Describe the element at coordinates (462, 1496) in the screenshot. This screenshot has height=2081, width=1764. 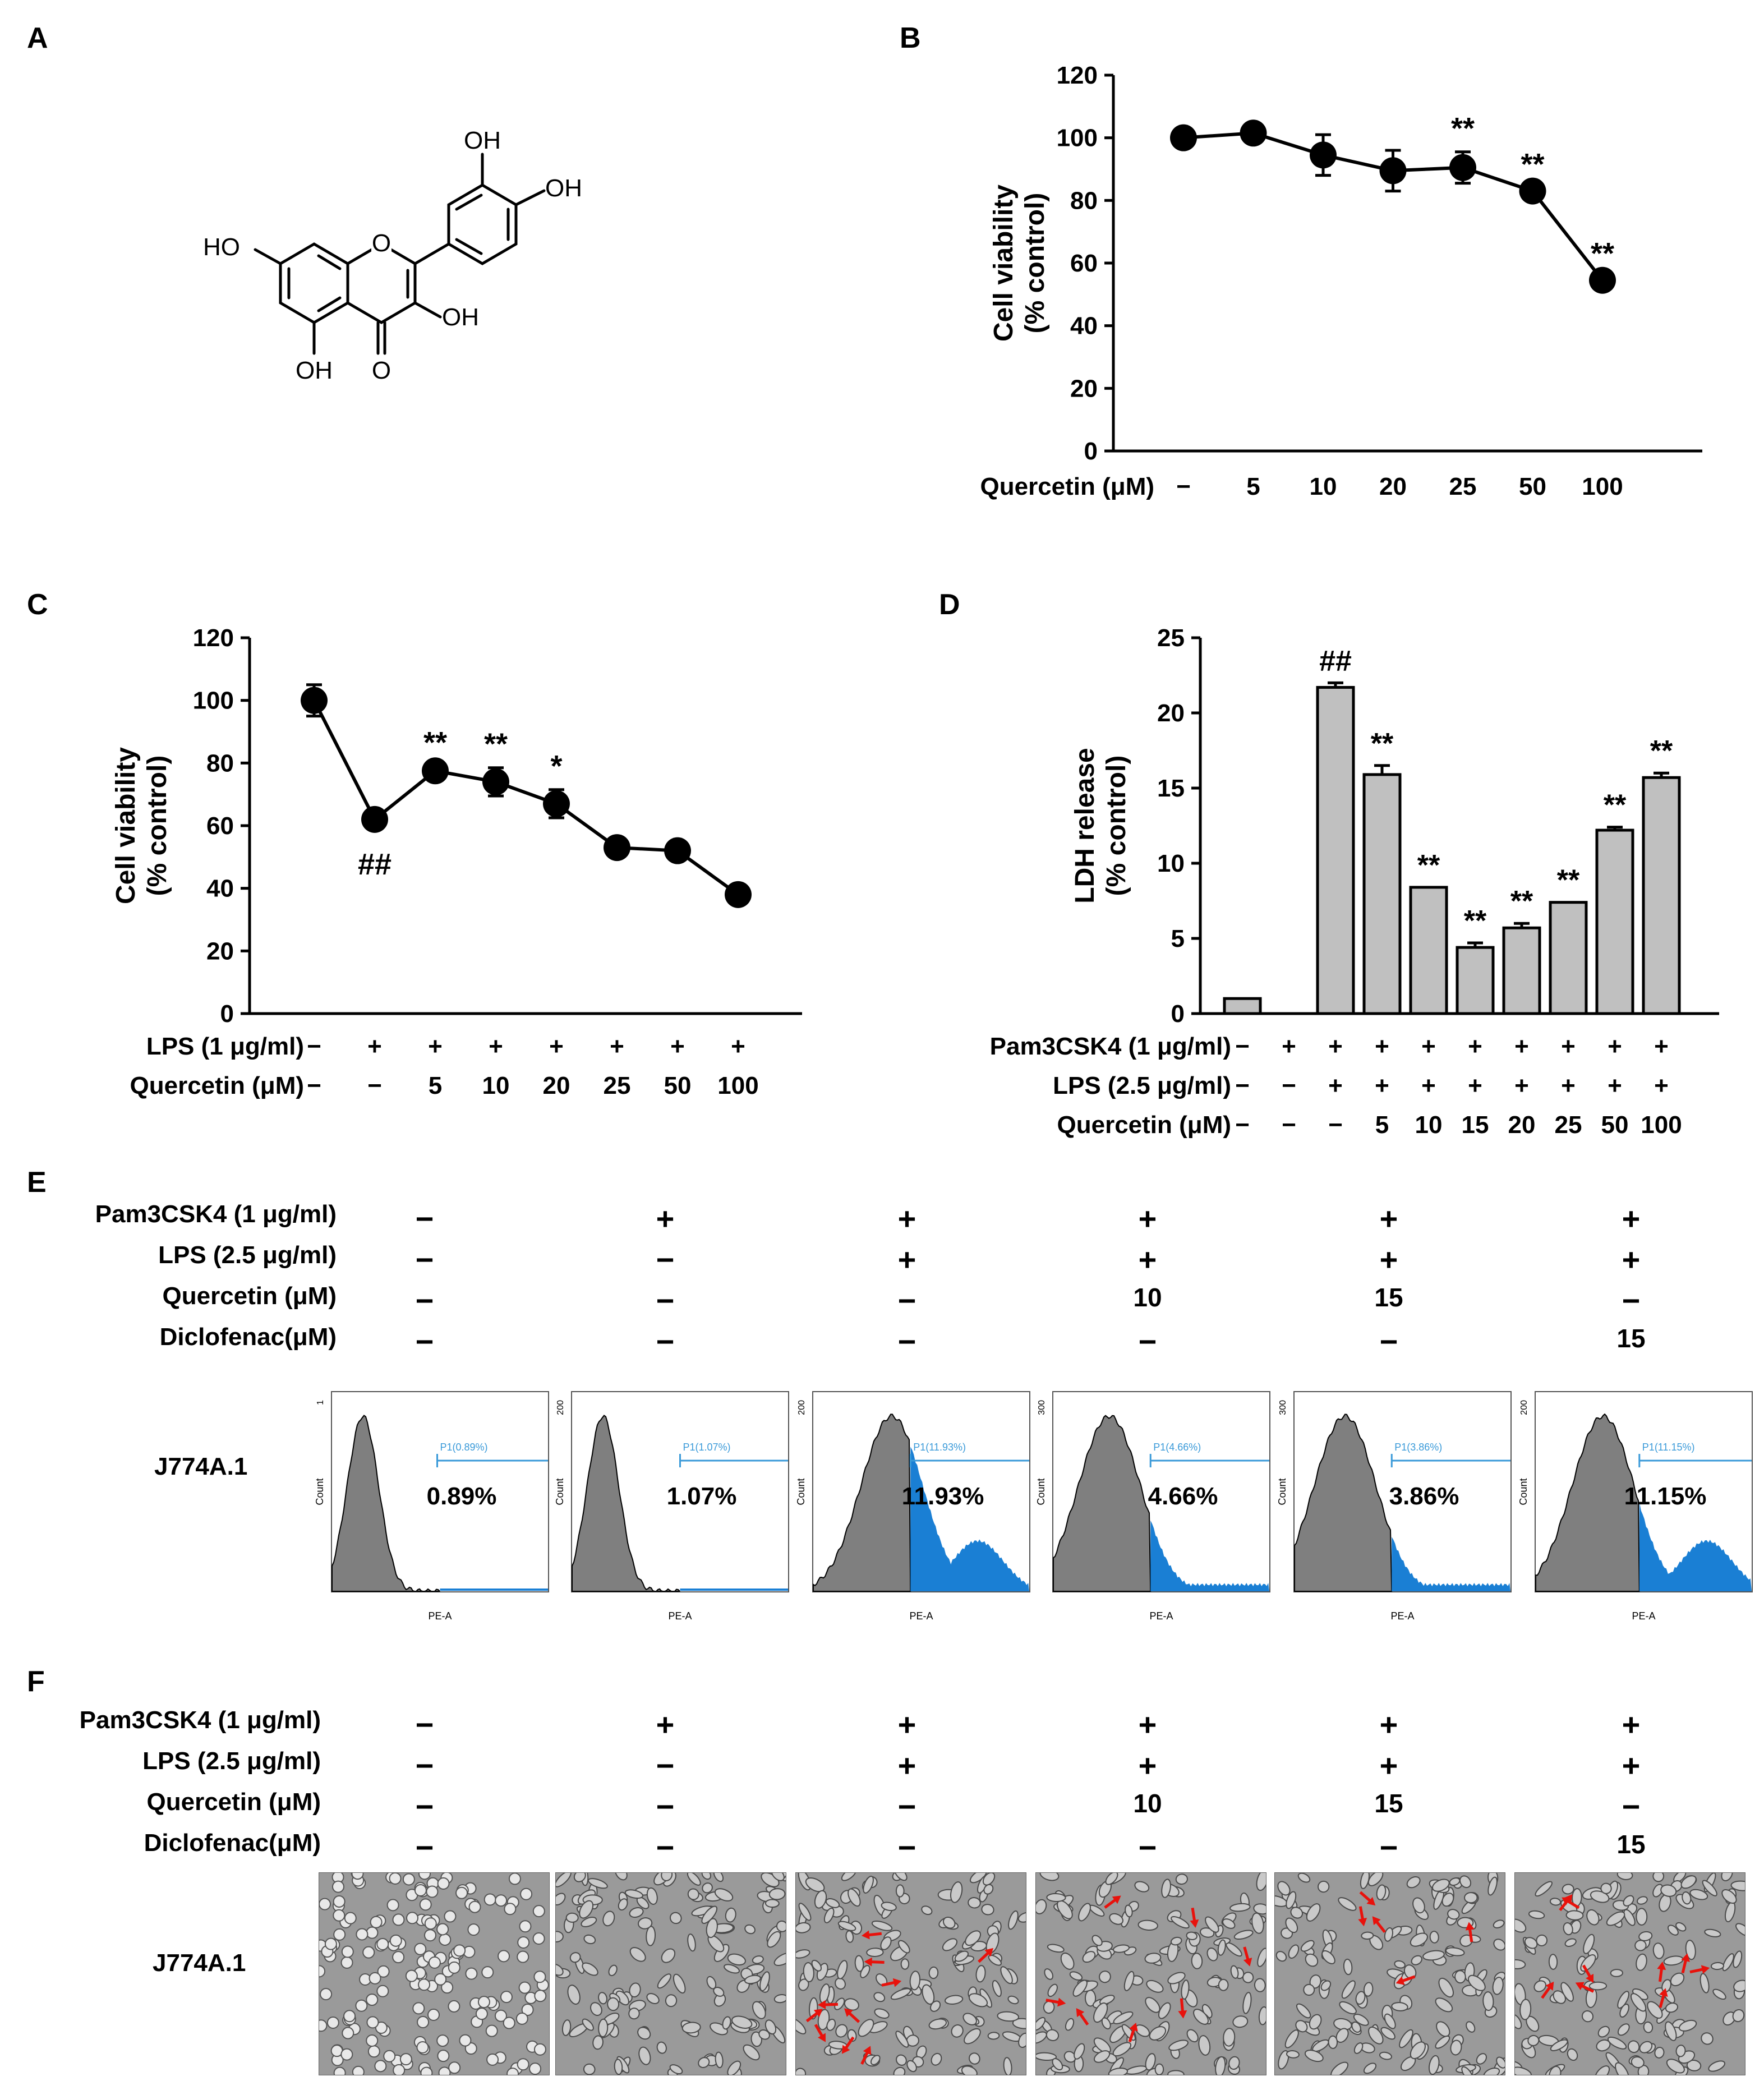
I see `percentage-label: 0.89%` at that location.